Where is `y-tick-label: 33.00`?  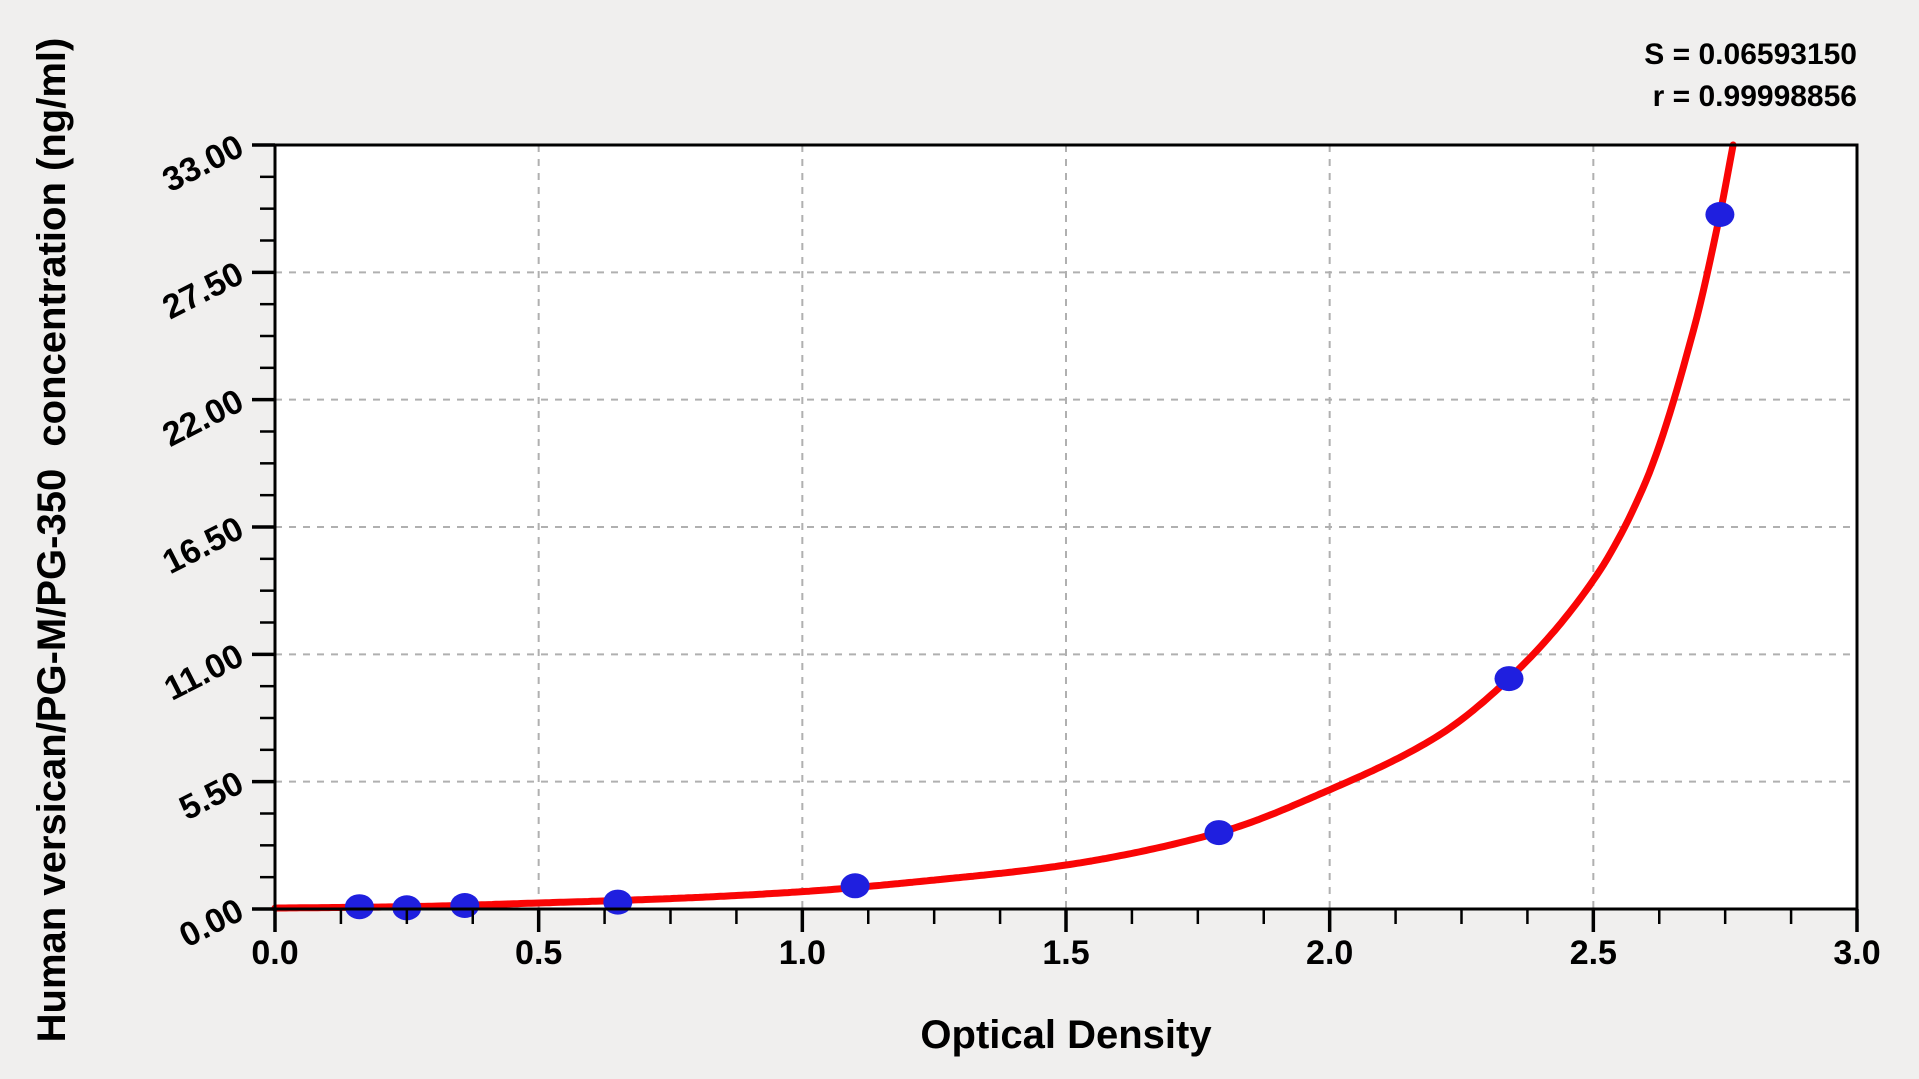
y-tick-label: 33.00 is located at coordinates (203, 163).